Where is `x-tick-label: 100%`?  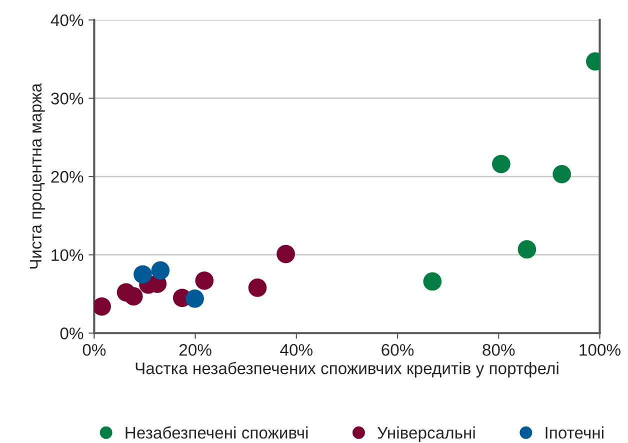
x-tick-label: 100% is located at coordinates (600, 350).